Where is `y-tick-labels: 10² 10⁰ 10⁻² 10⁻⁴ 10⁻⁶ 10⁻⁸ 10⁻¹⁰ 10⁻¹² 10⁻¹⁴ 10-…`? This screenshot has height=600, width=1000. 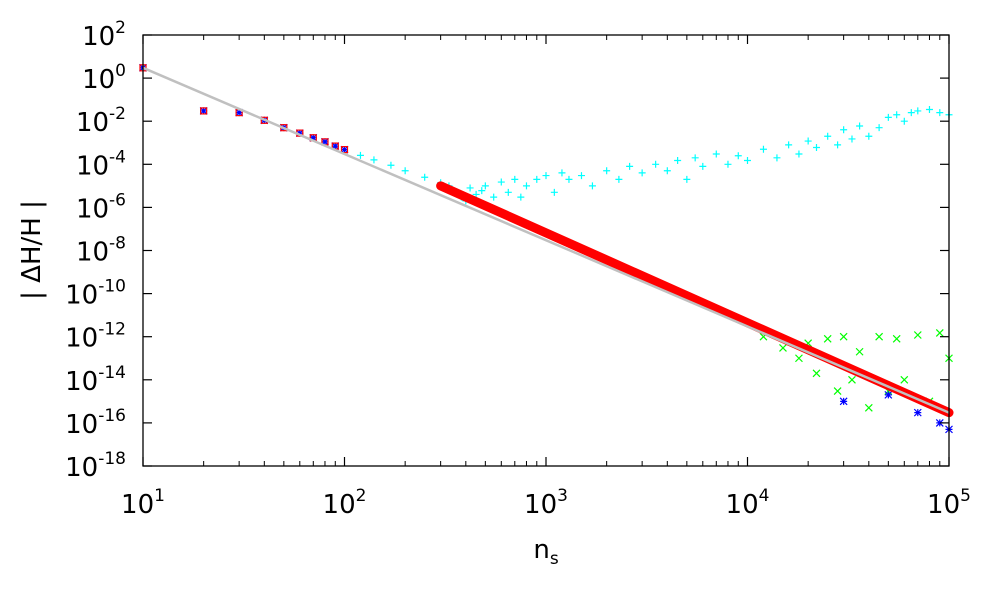
y-tick-labels: 10² 10⁰ 10⁻² 10⁻⁴ 10⁻⁶ 10⁻⁸ 10⁻¹⁰ 10⁻¹² 10⁻¹⁴ 10-… is located at coordinates (95, 250).